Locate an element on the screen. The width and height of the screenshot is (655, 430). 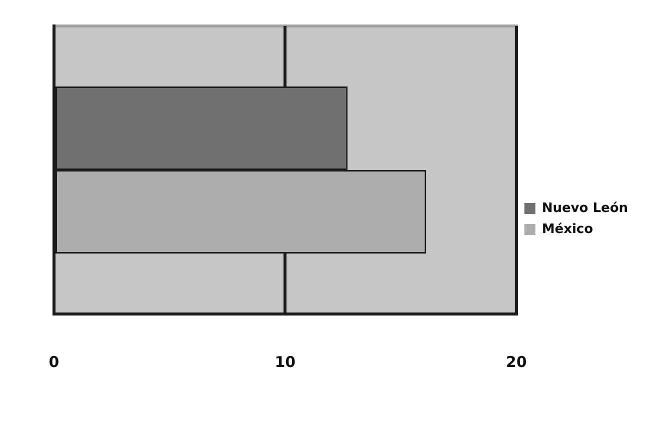
legend-label: México is located at coordinates (568, 229).